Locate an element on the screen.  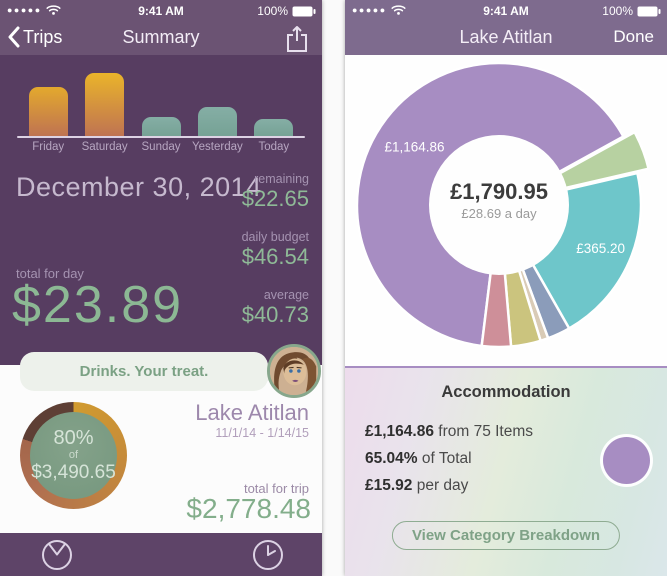
pie-chart-icon is located at coordinates (57, 555).